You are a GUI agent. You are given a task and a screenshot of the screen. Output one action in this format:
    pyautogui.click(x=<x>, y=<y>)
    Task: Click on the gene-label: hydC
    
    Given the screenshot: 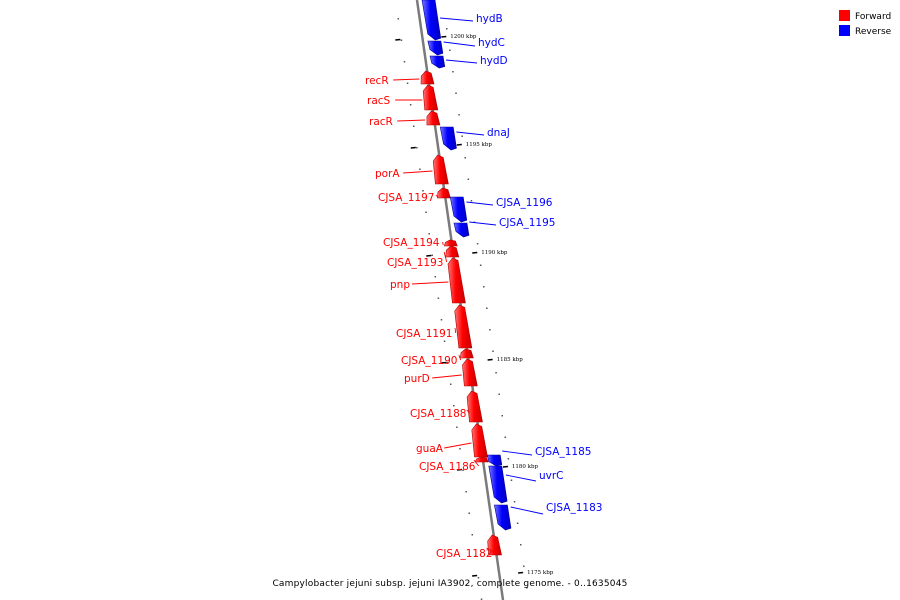 What is the action you would take?
    pyautogui.click(x=491, y=43)
    